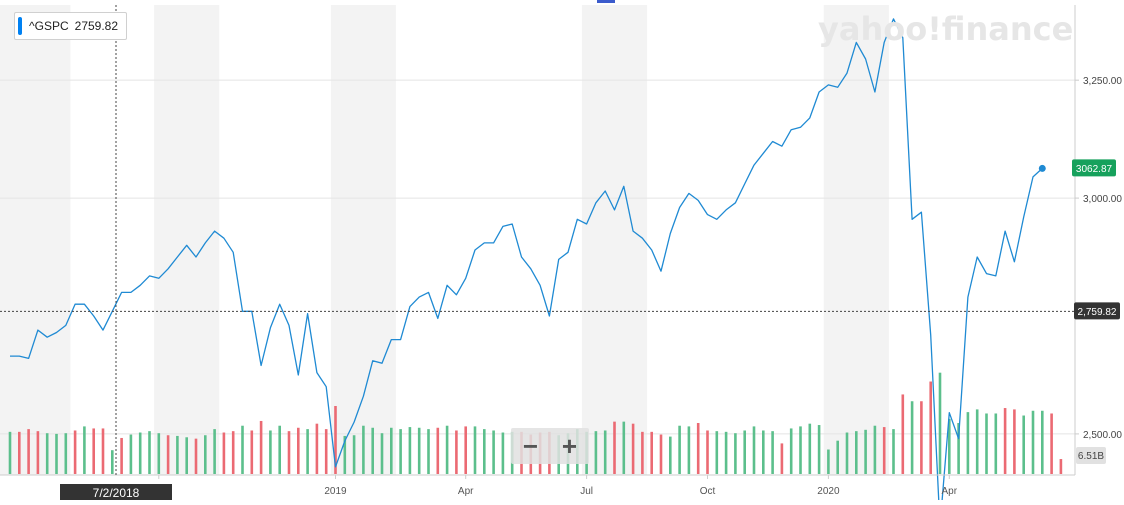 This screenshot has width=1124, height=505. I want to click on x-tick-label: Jul, so click(586, 491).